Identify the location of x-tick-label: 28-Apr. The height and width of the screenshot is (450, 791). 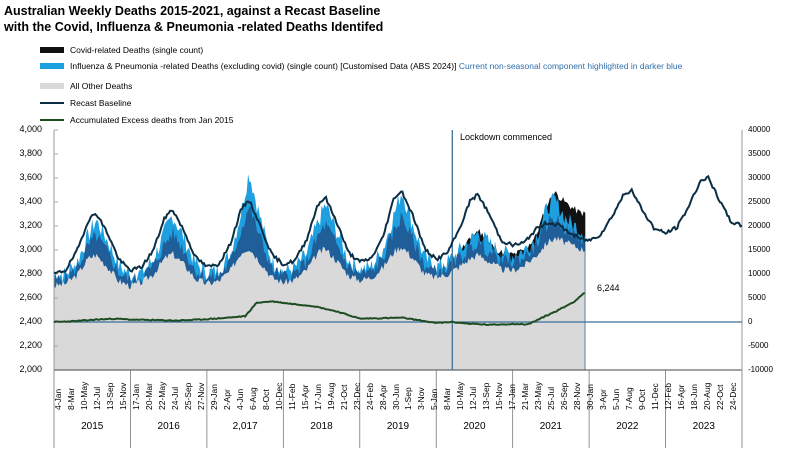
(382, 397).